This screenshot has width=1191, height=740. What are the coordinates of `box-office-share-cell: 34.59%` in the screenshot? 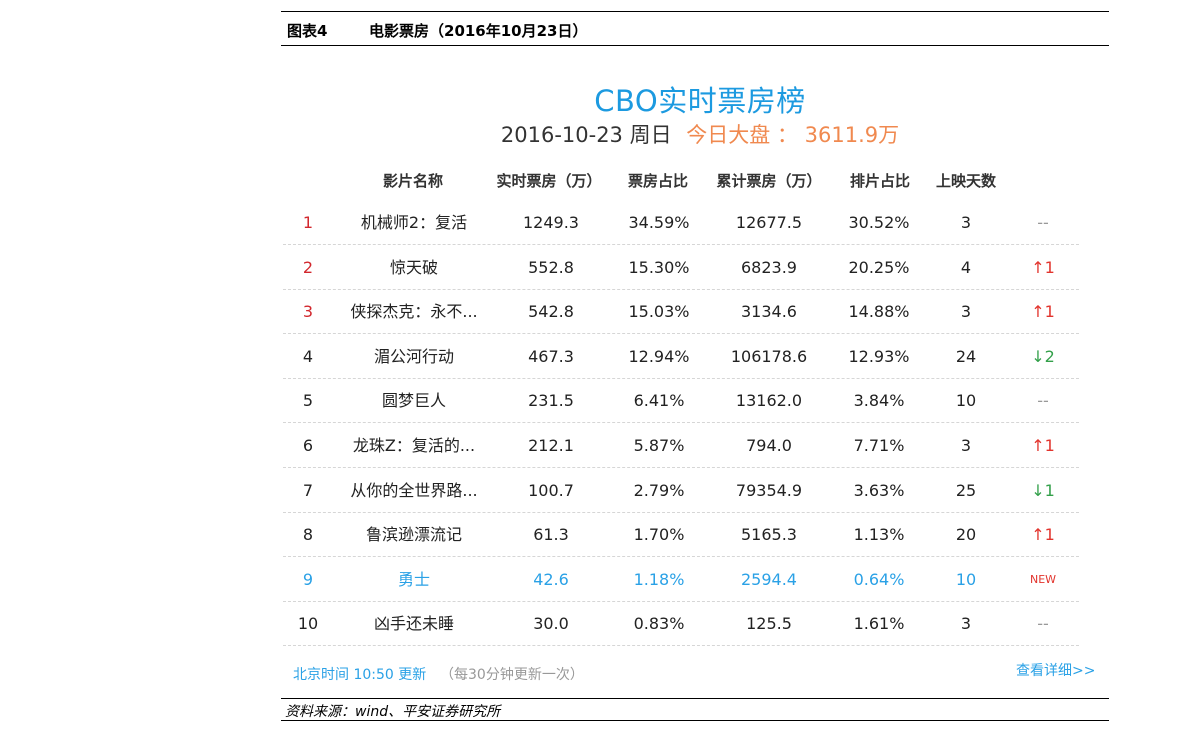 It's located at (659, 222).